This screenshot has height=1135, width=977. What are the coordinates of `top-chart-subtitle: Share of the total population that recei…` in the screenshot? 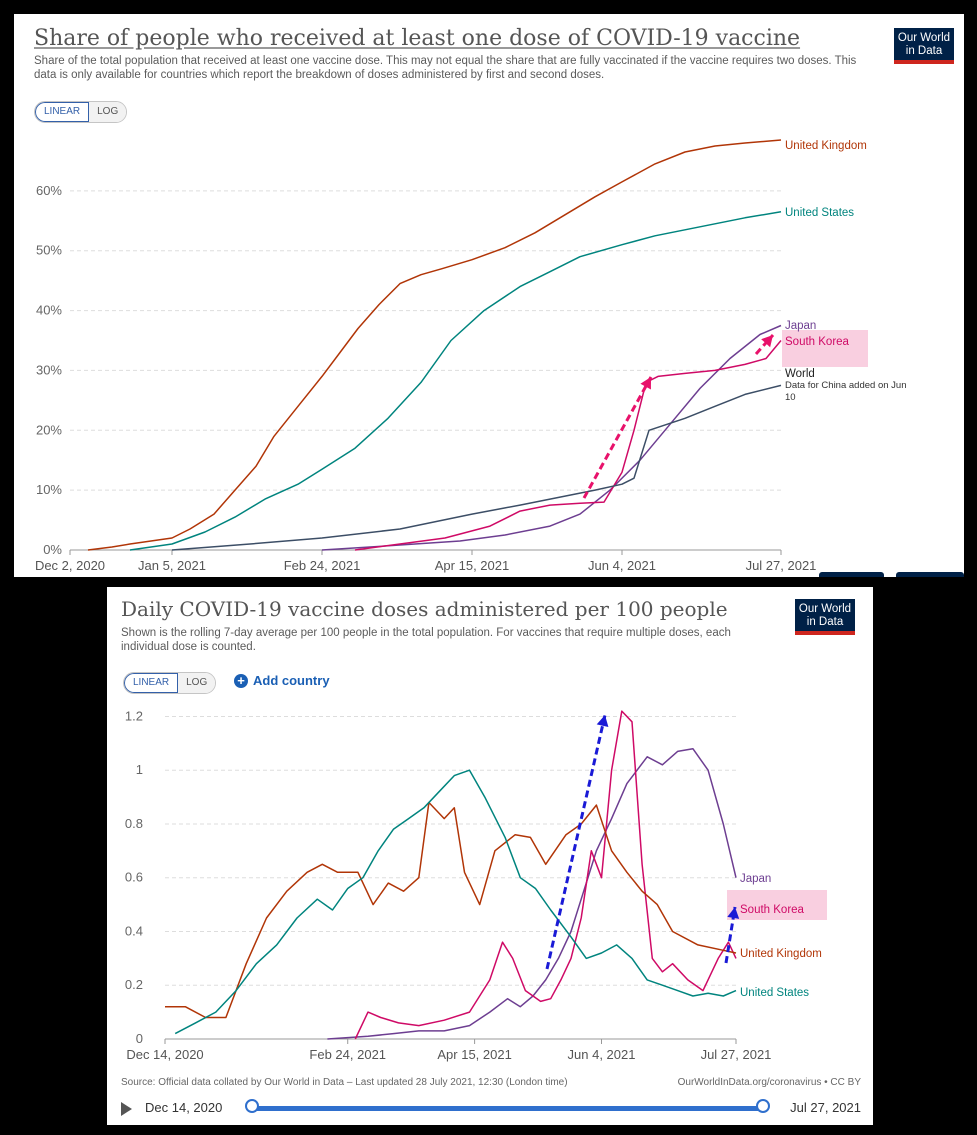 It's located at (445, 68).